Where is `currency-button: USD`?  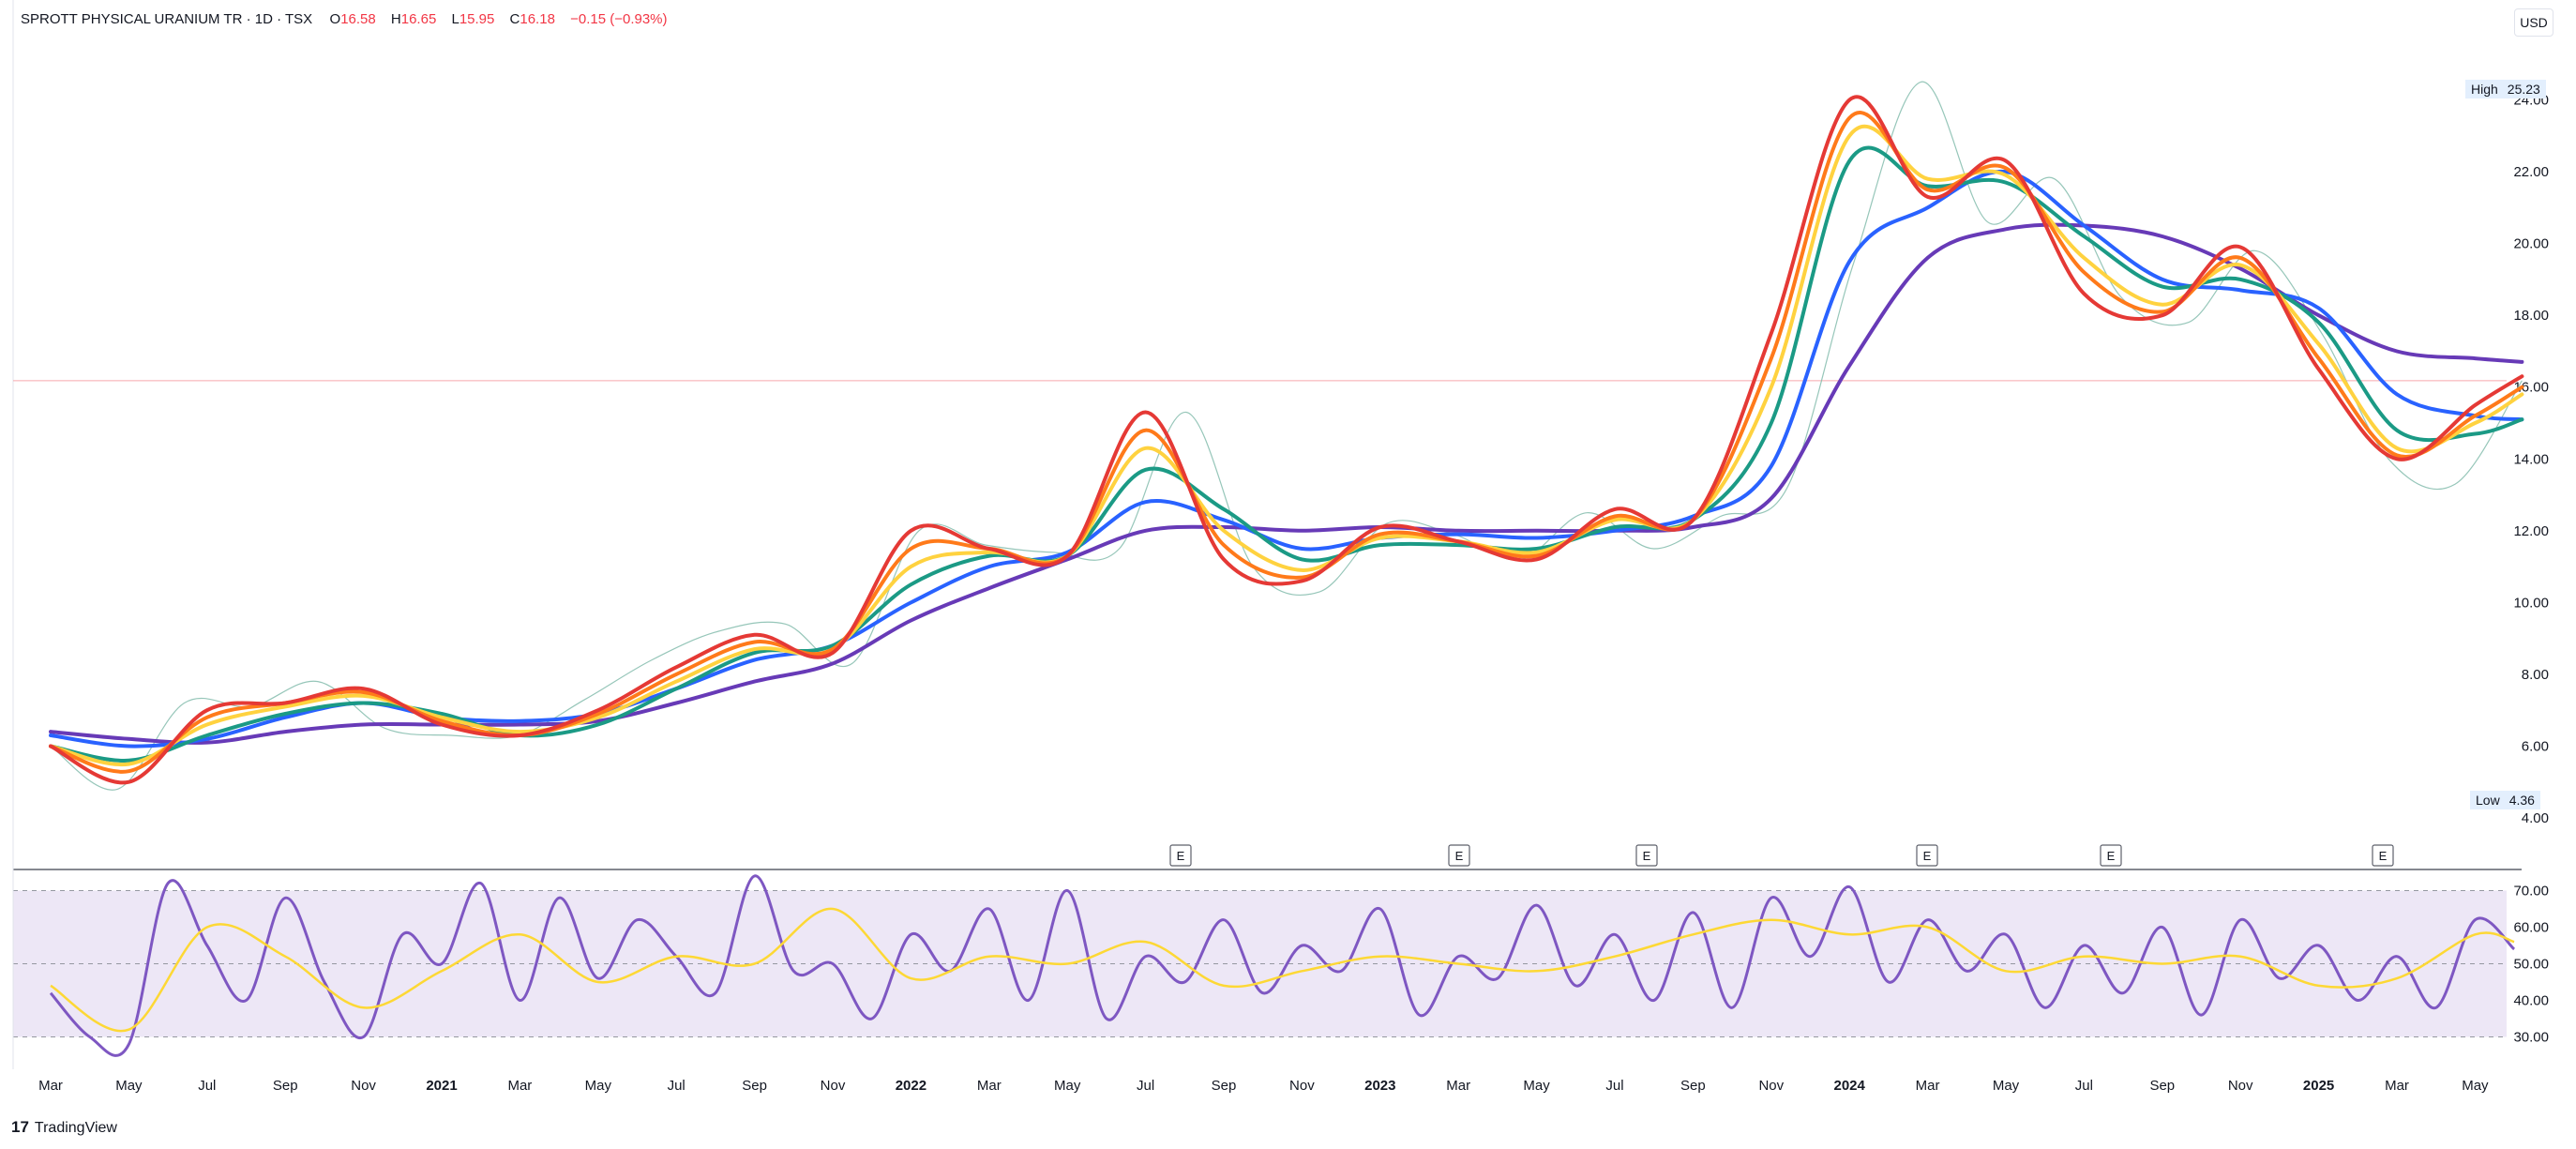
currency-button: USD is located at coordinates (2533, 22).